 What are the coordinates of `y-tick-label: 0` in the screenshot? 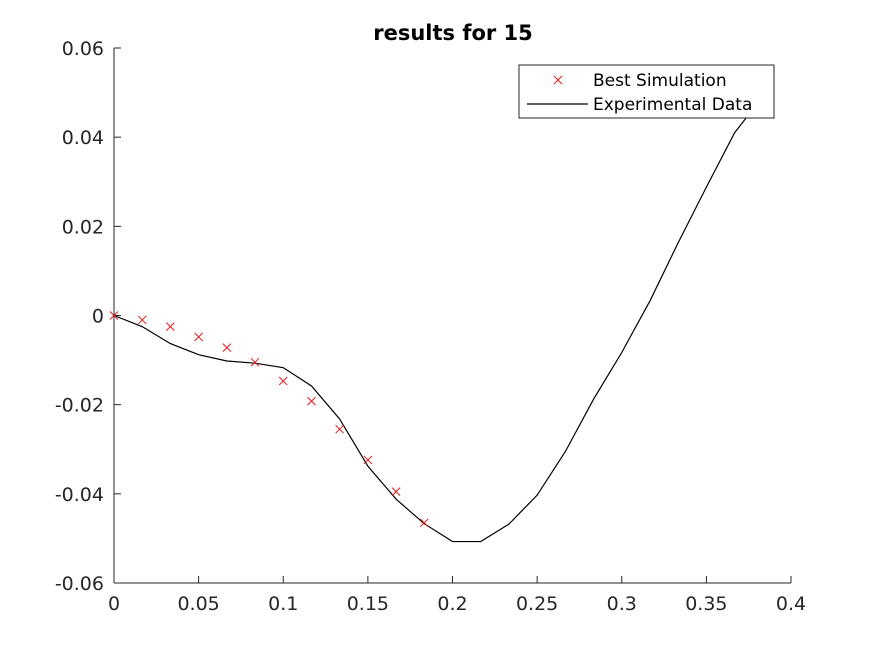 It's located at (98, 317).